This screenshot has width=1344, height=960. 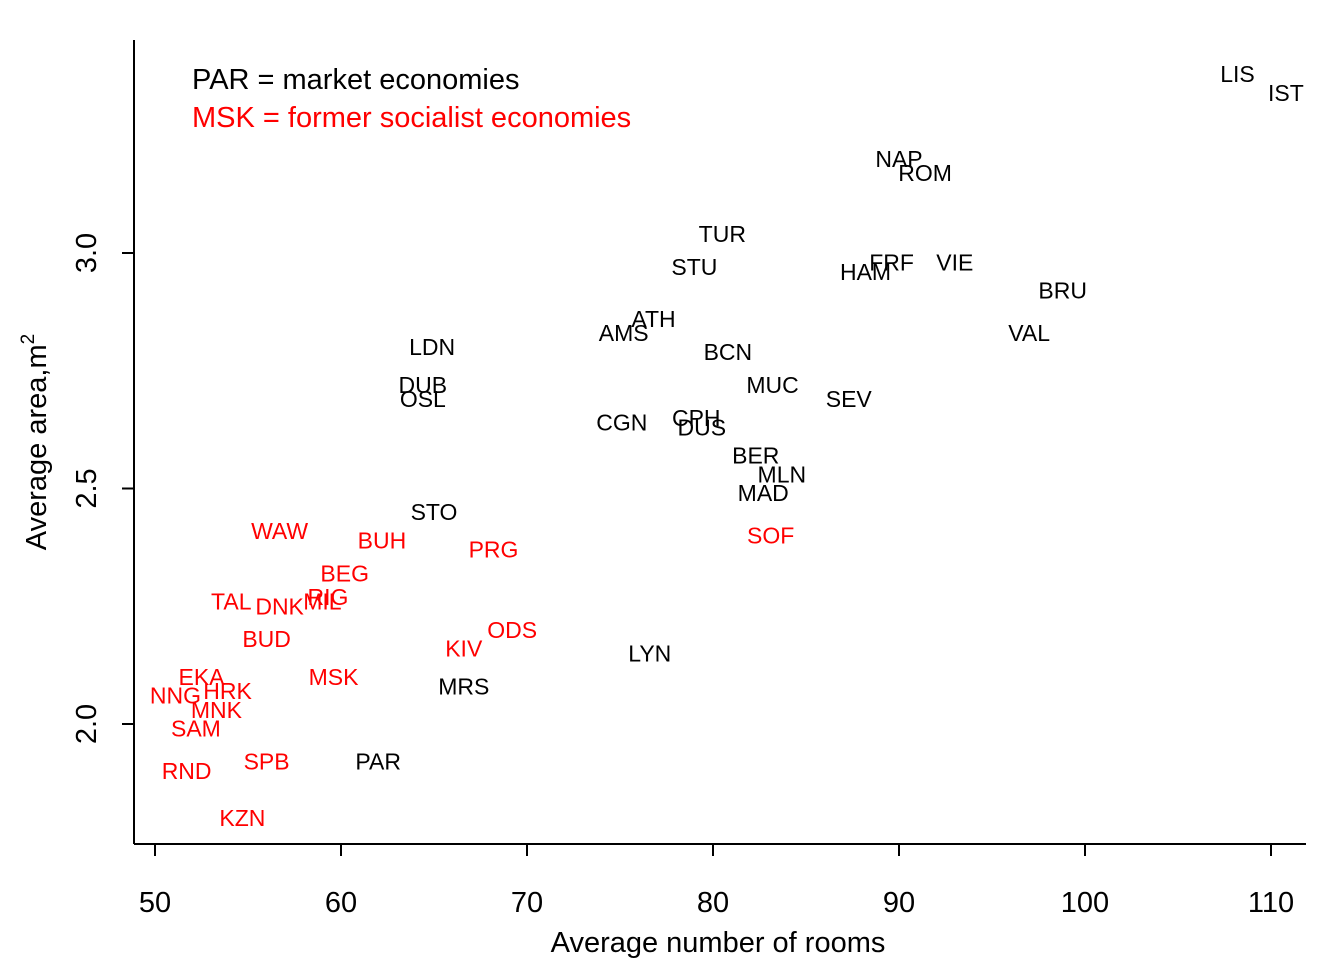 What do you see at coordinates (728, 352) in the screenshot?
I see `data-point-bcn: BCN` at bounding box center [728, 352].